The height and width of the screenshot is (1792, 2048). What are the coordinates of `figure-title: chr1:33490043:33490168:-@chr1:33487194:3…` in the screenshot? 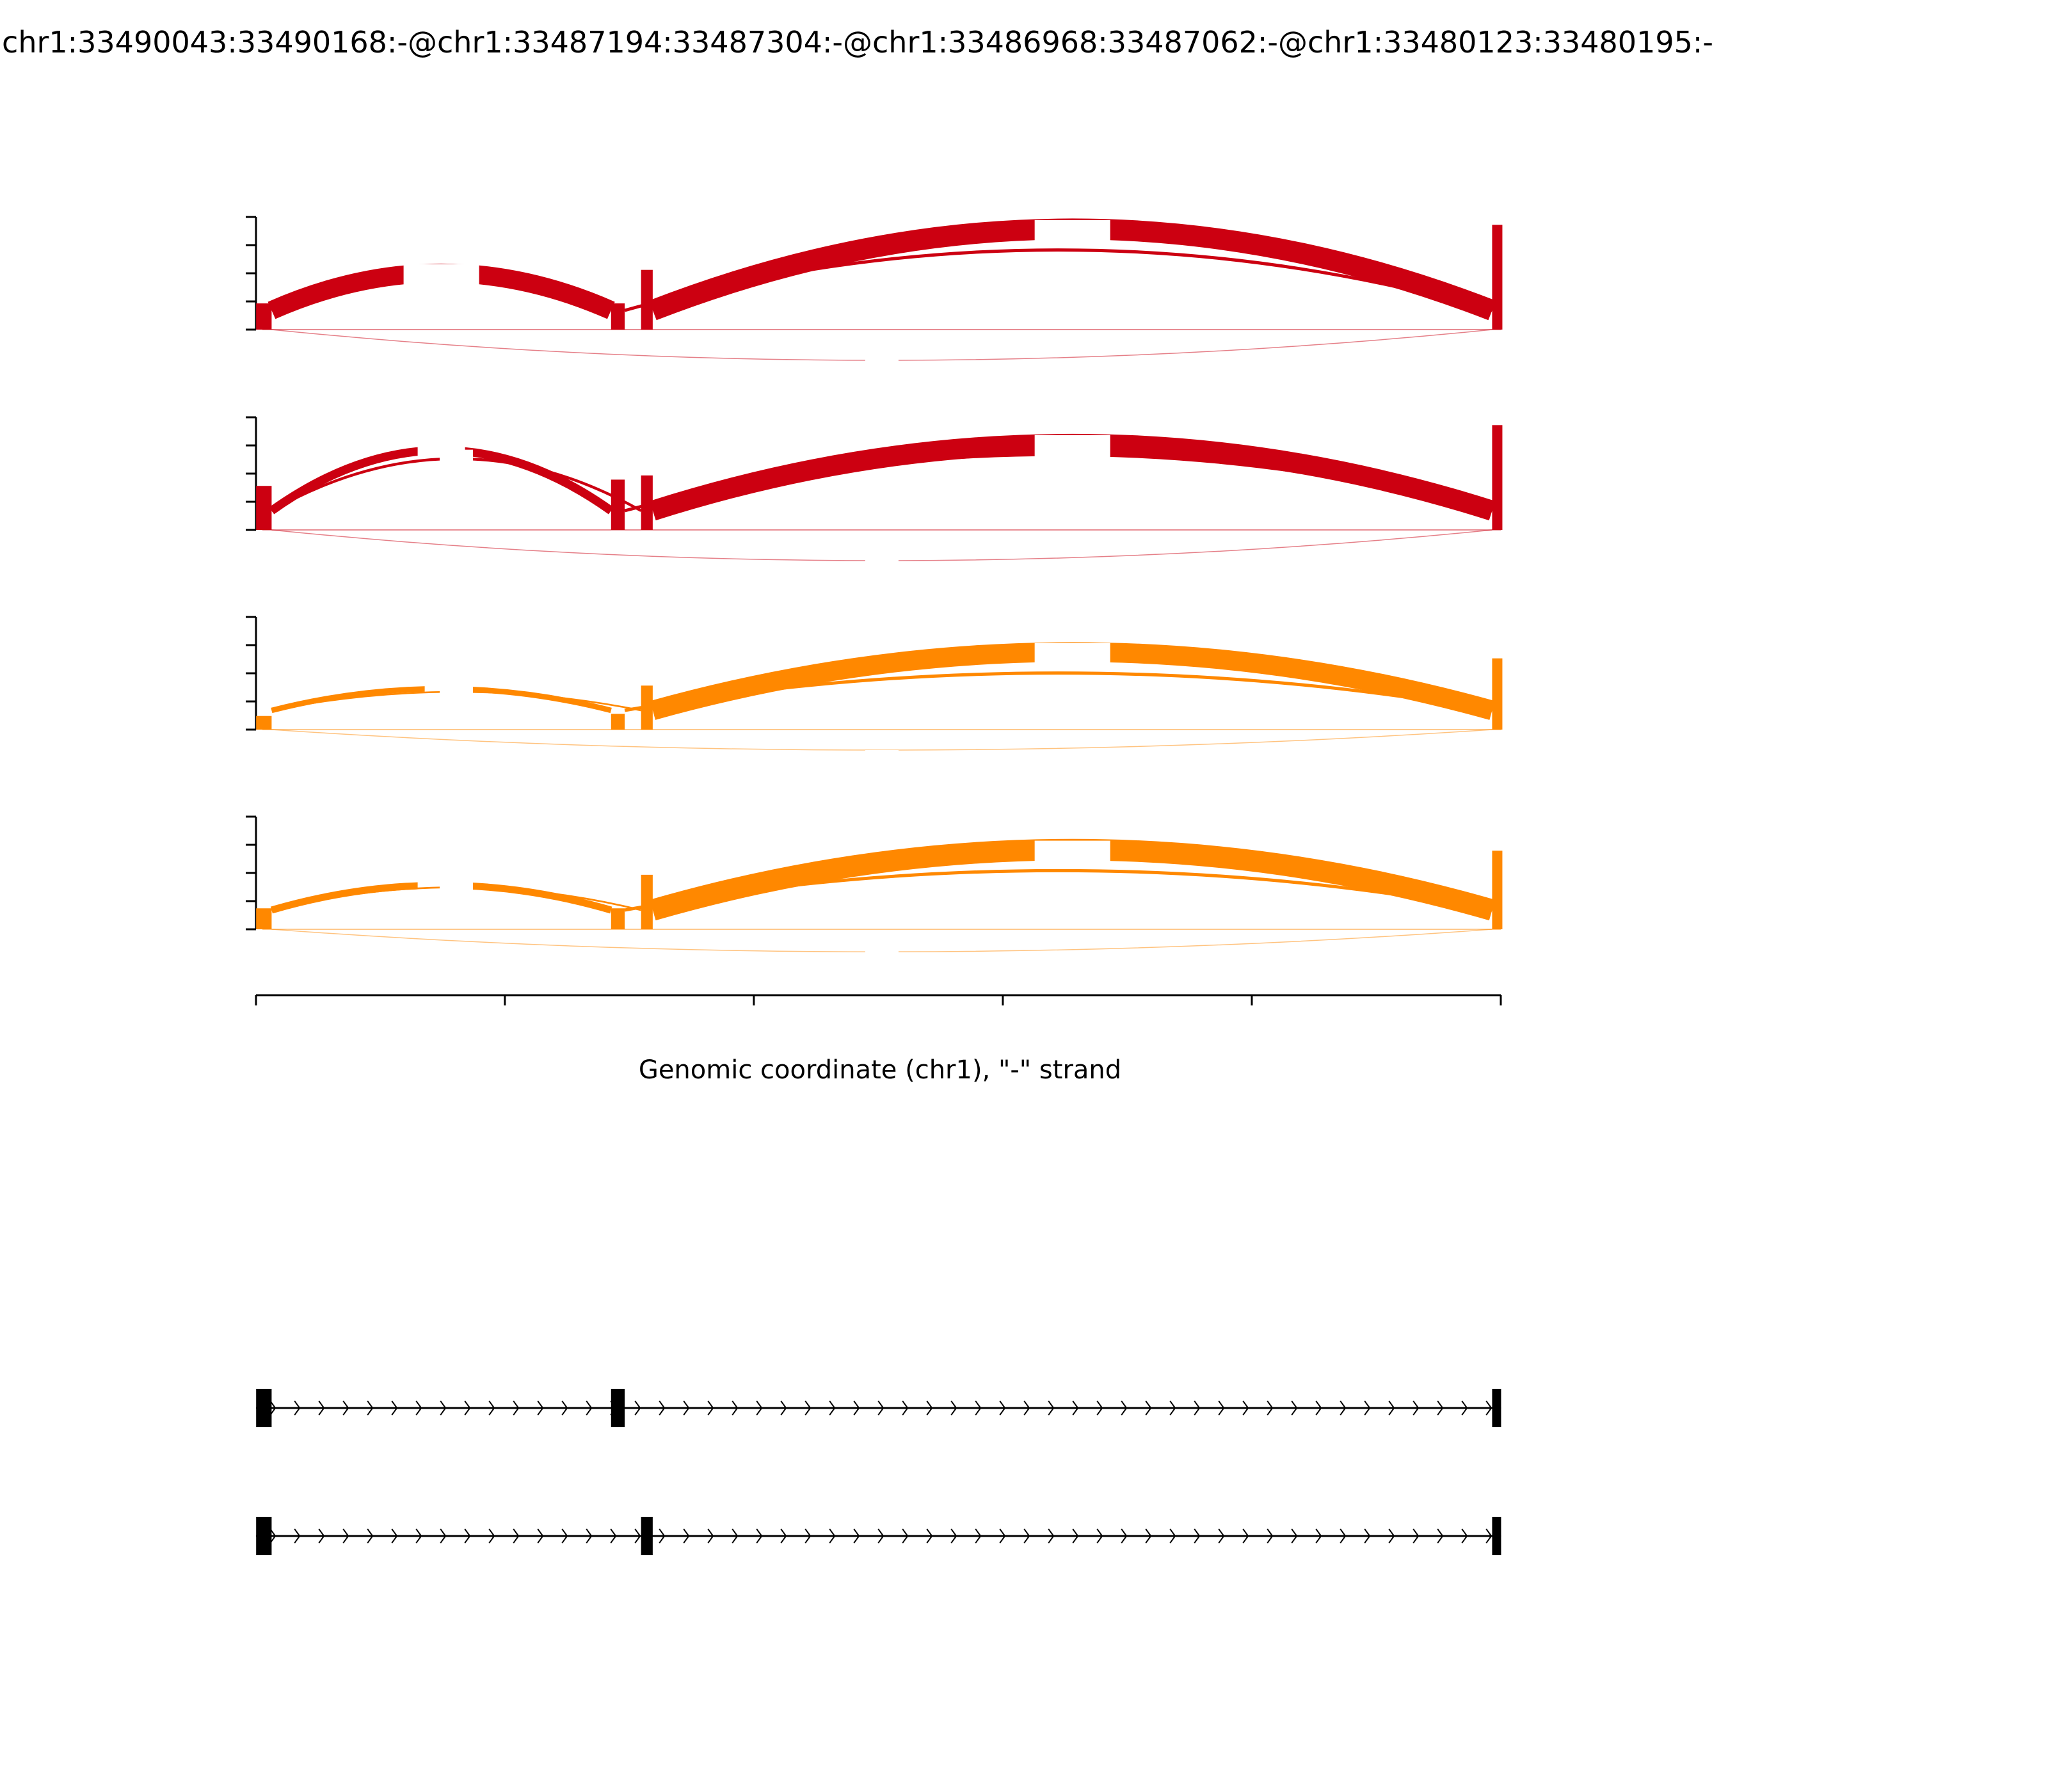 It's located at (857, 42).